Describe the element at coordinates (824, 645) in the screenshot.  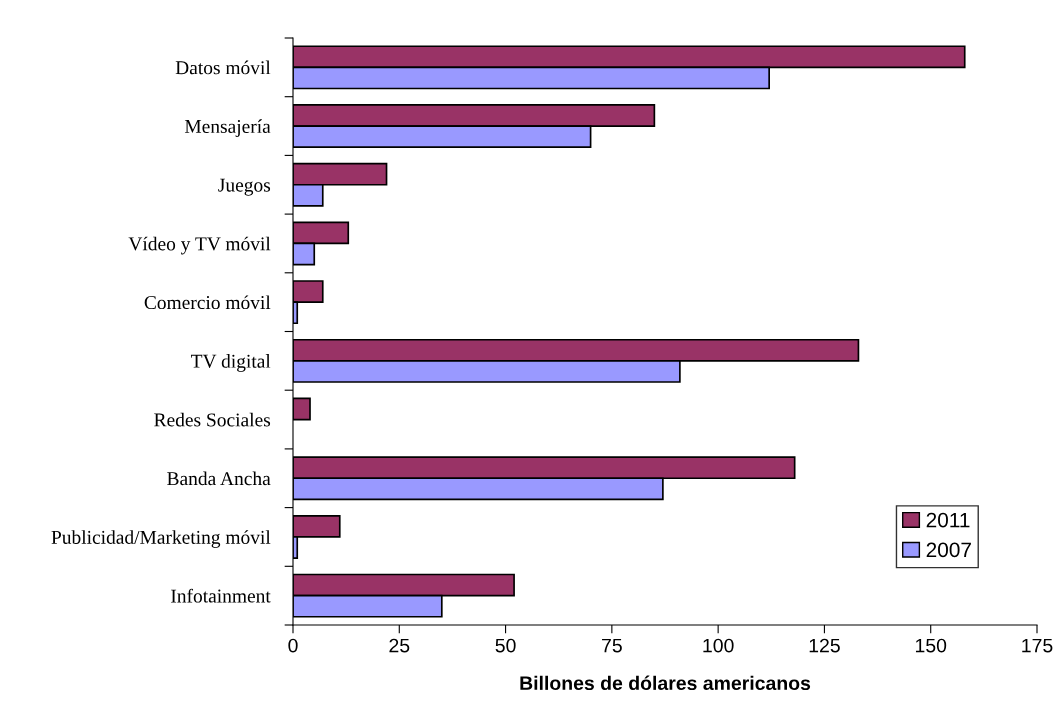
I see `x-tick-label: 125` at that location.